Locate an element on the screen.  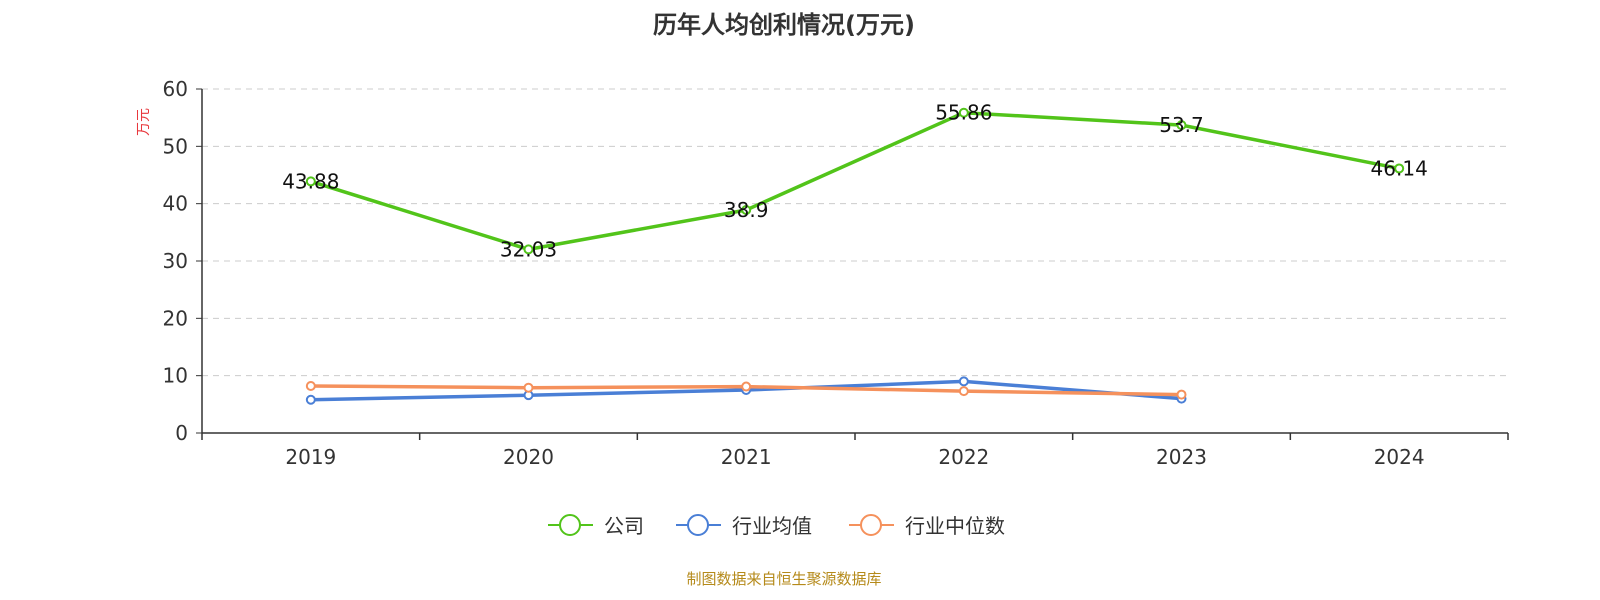
y-tick-label: 40 is located at coordinates (175, 204).